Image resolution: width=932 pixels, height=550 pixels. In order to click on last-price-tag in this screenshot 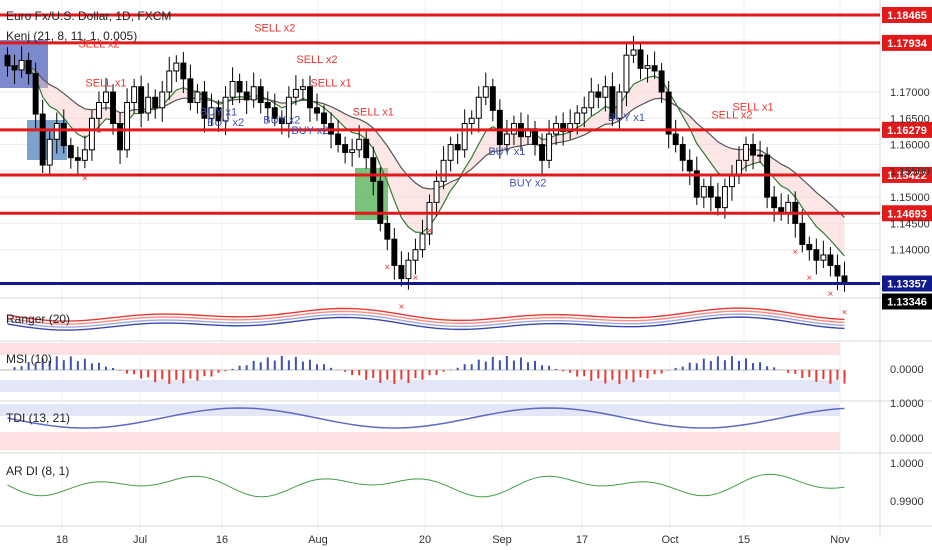, I will do `click(907, 301)`.